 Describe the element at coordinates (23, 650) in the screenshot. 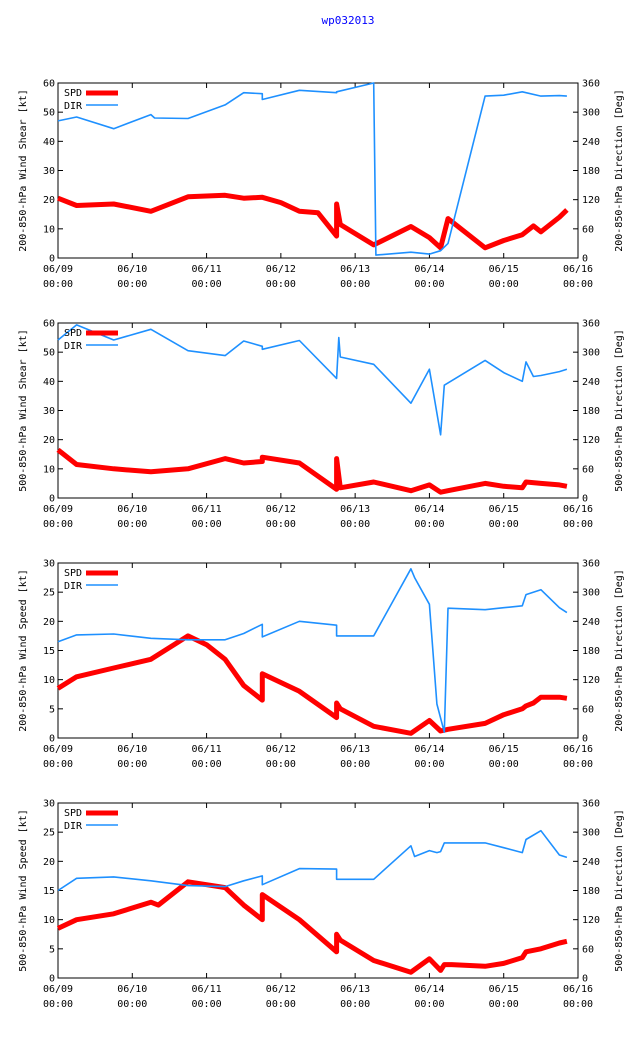

I see `y-axis-title: 200-850-hPa Wind Speed [kt]` at that location.